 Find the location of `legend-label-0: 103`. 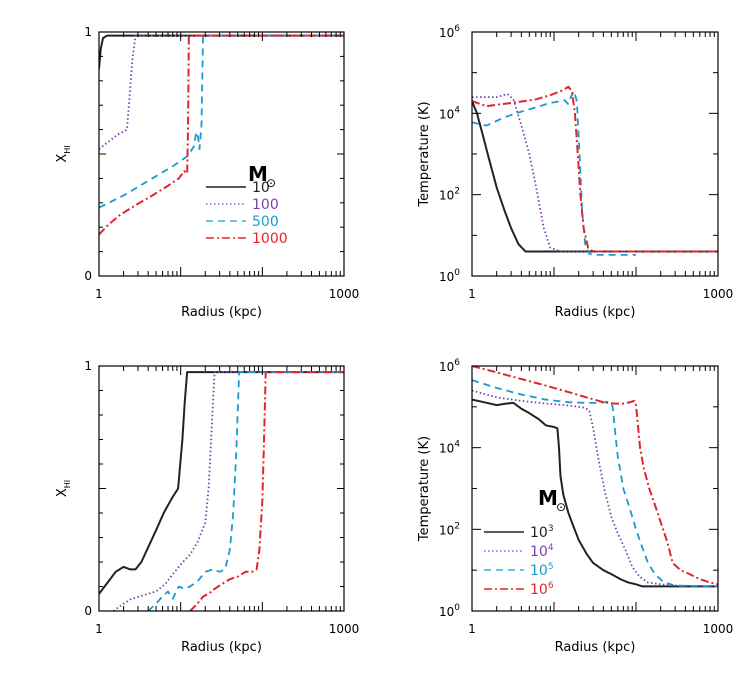

legend-label-0: 103 is located at coordinates (542, 532).